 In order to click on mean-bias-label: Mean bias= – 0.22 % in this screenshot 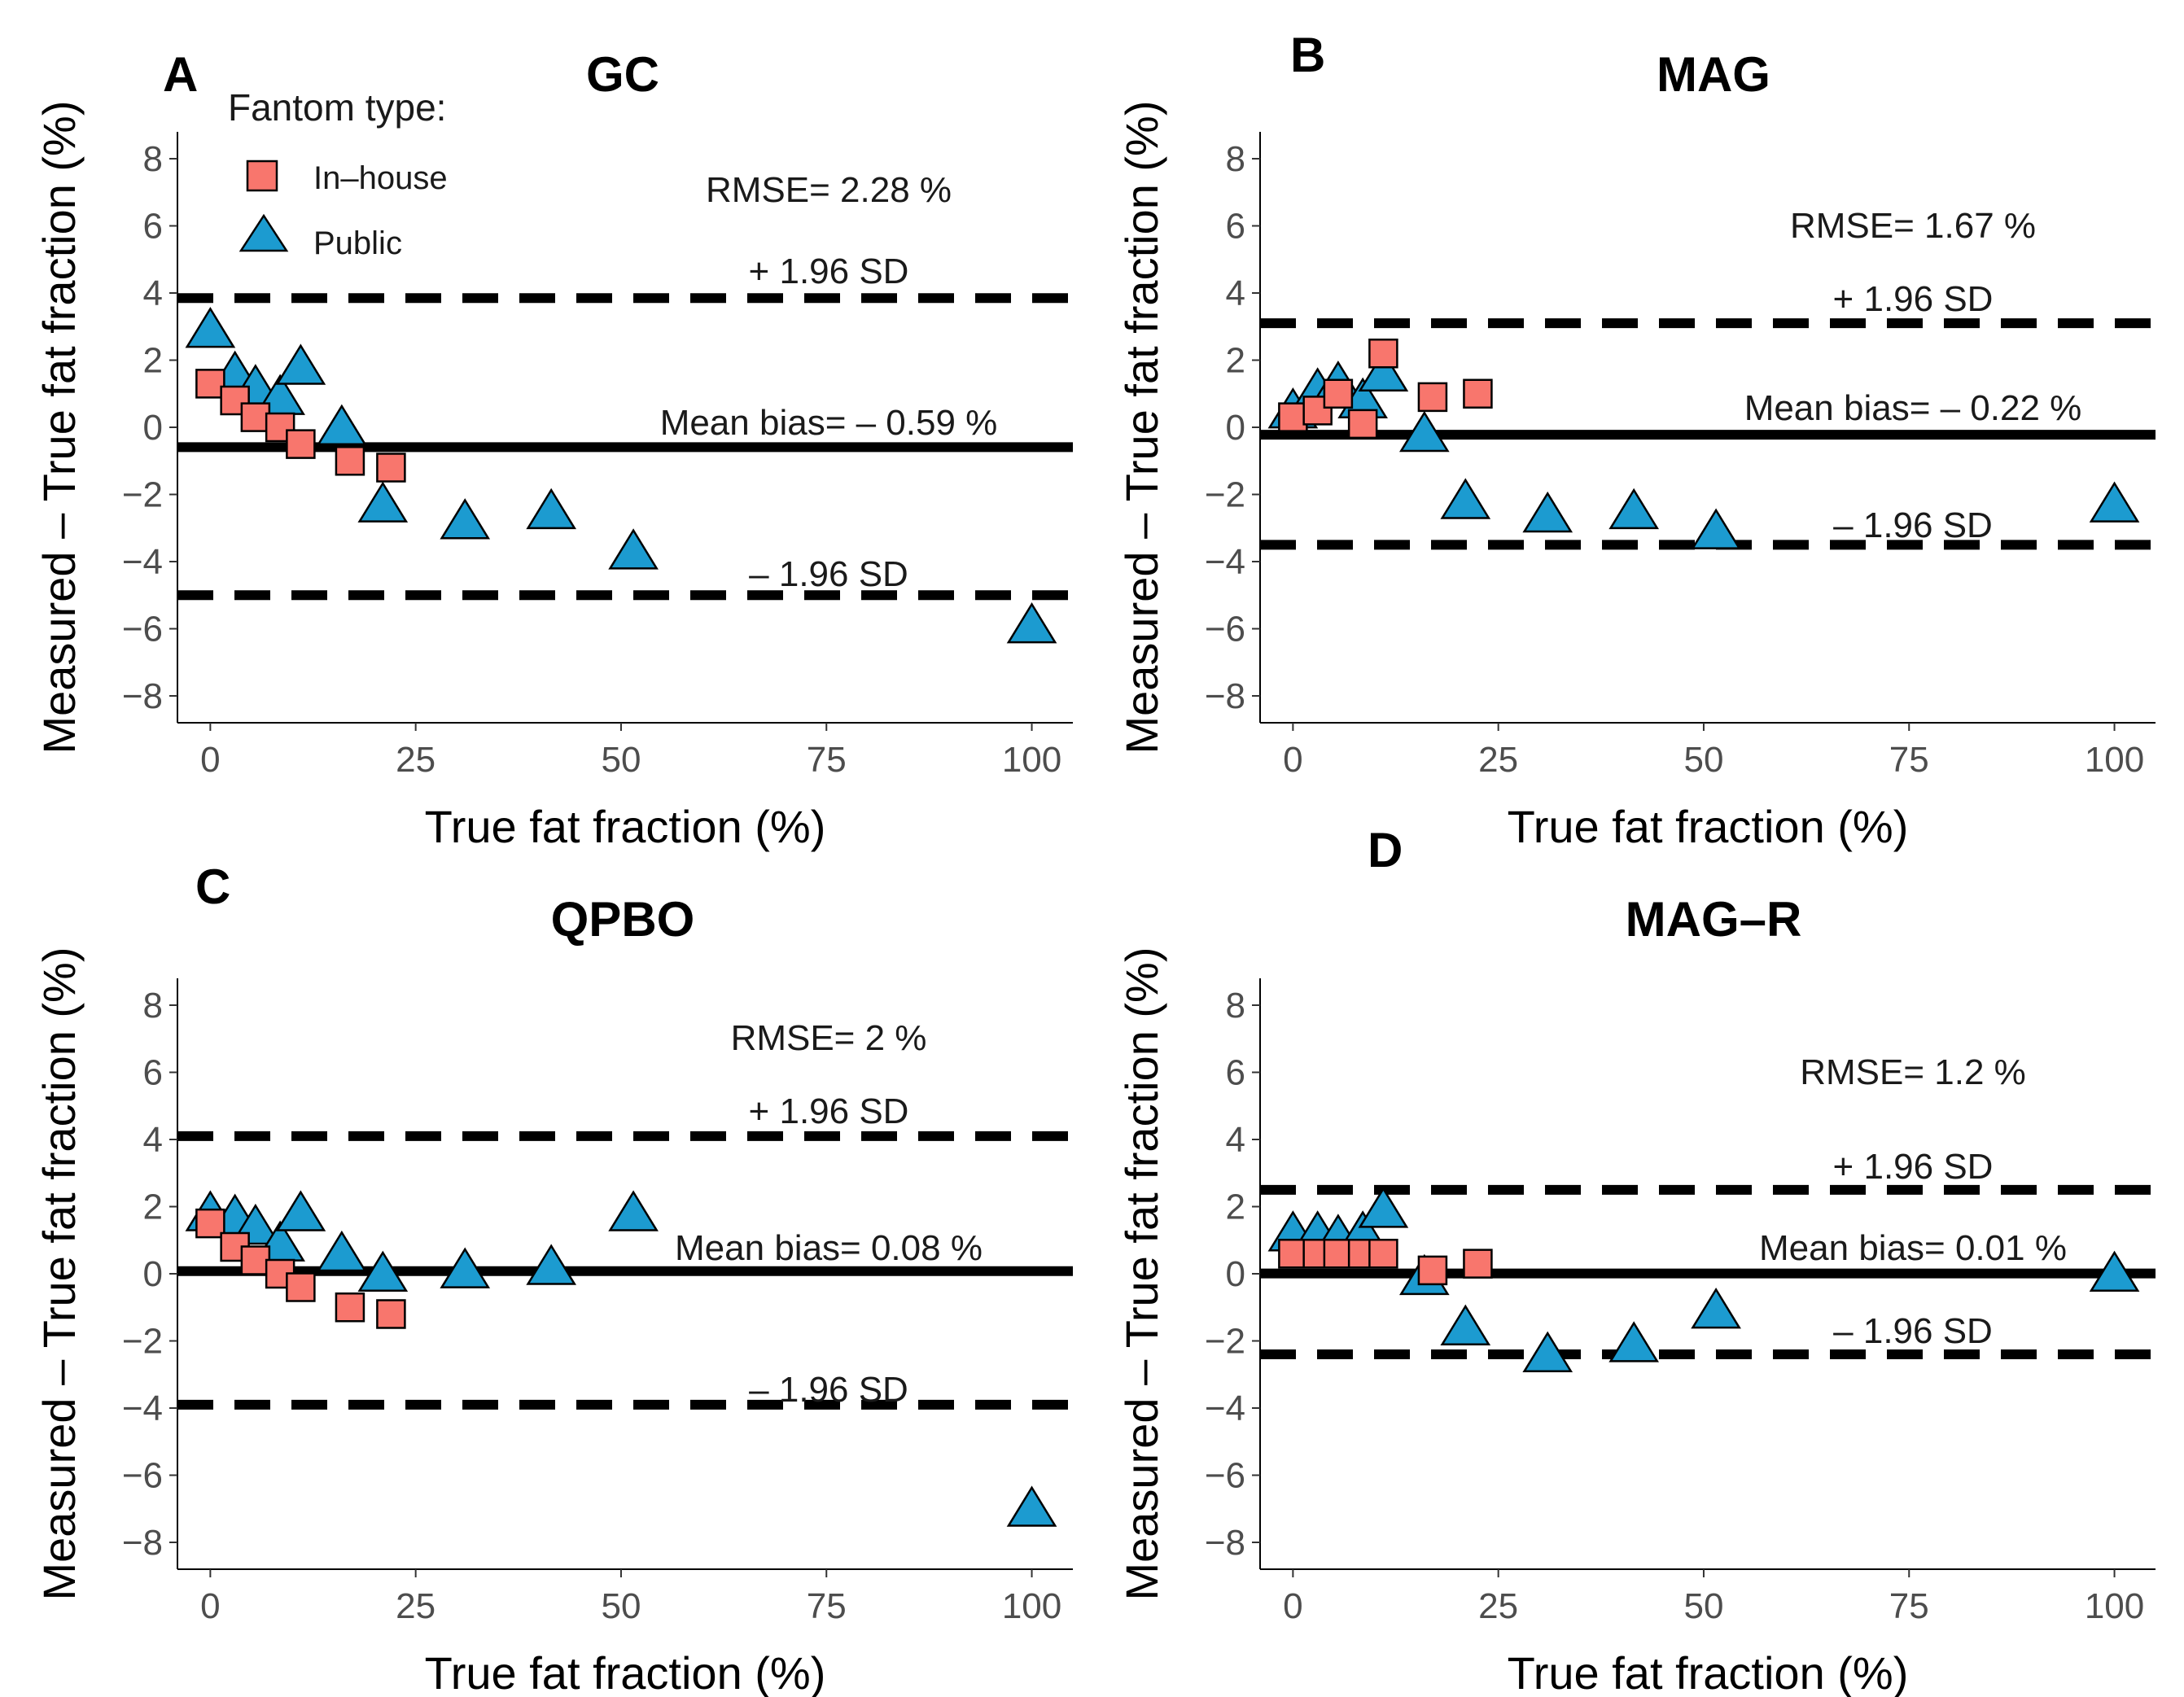, I will do `click(1913, 408)`.